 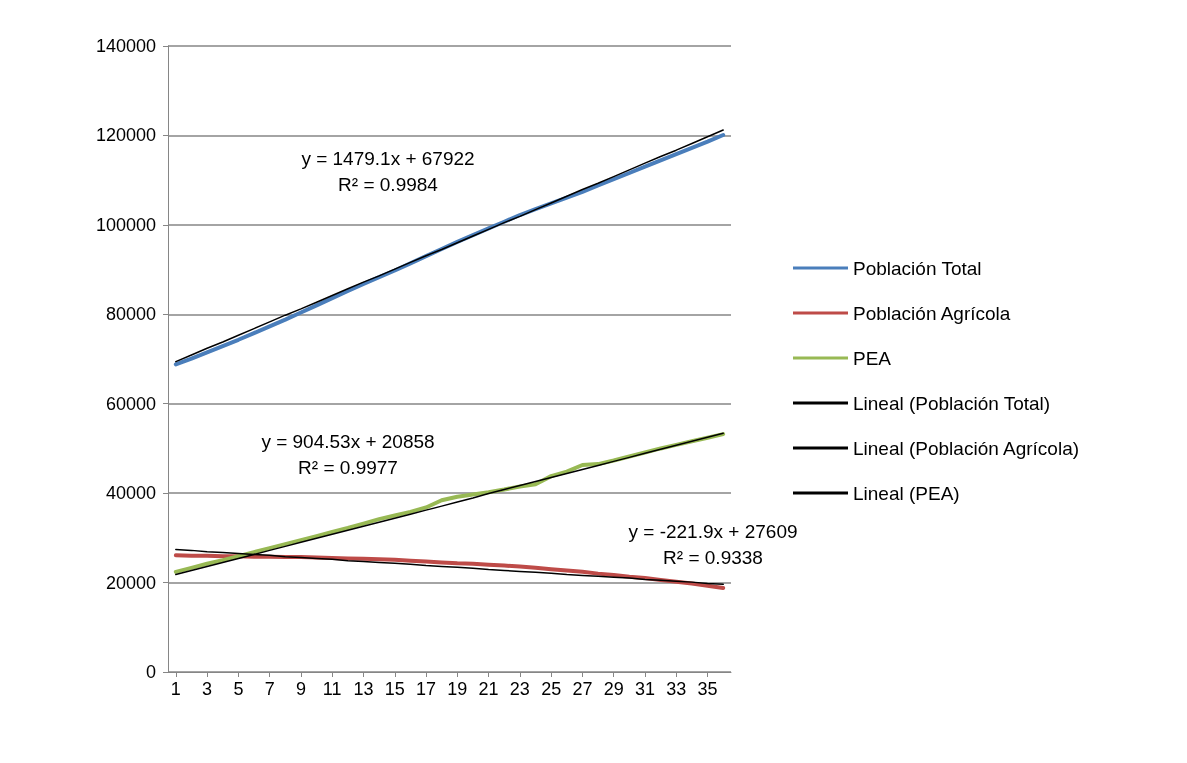 What do you see at coordinates (300, 689) in the screenshot?
I see `x-tick-label: 9` at bounding box center [300, 689].